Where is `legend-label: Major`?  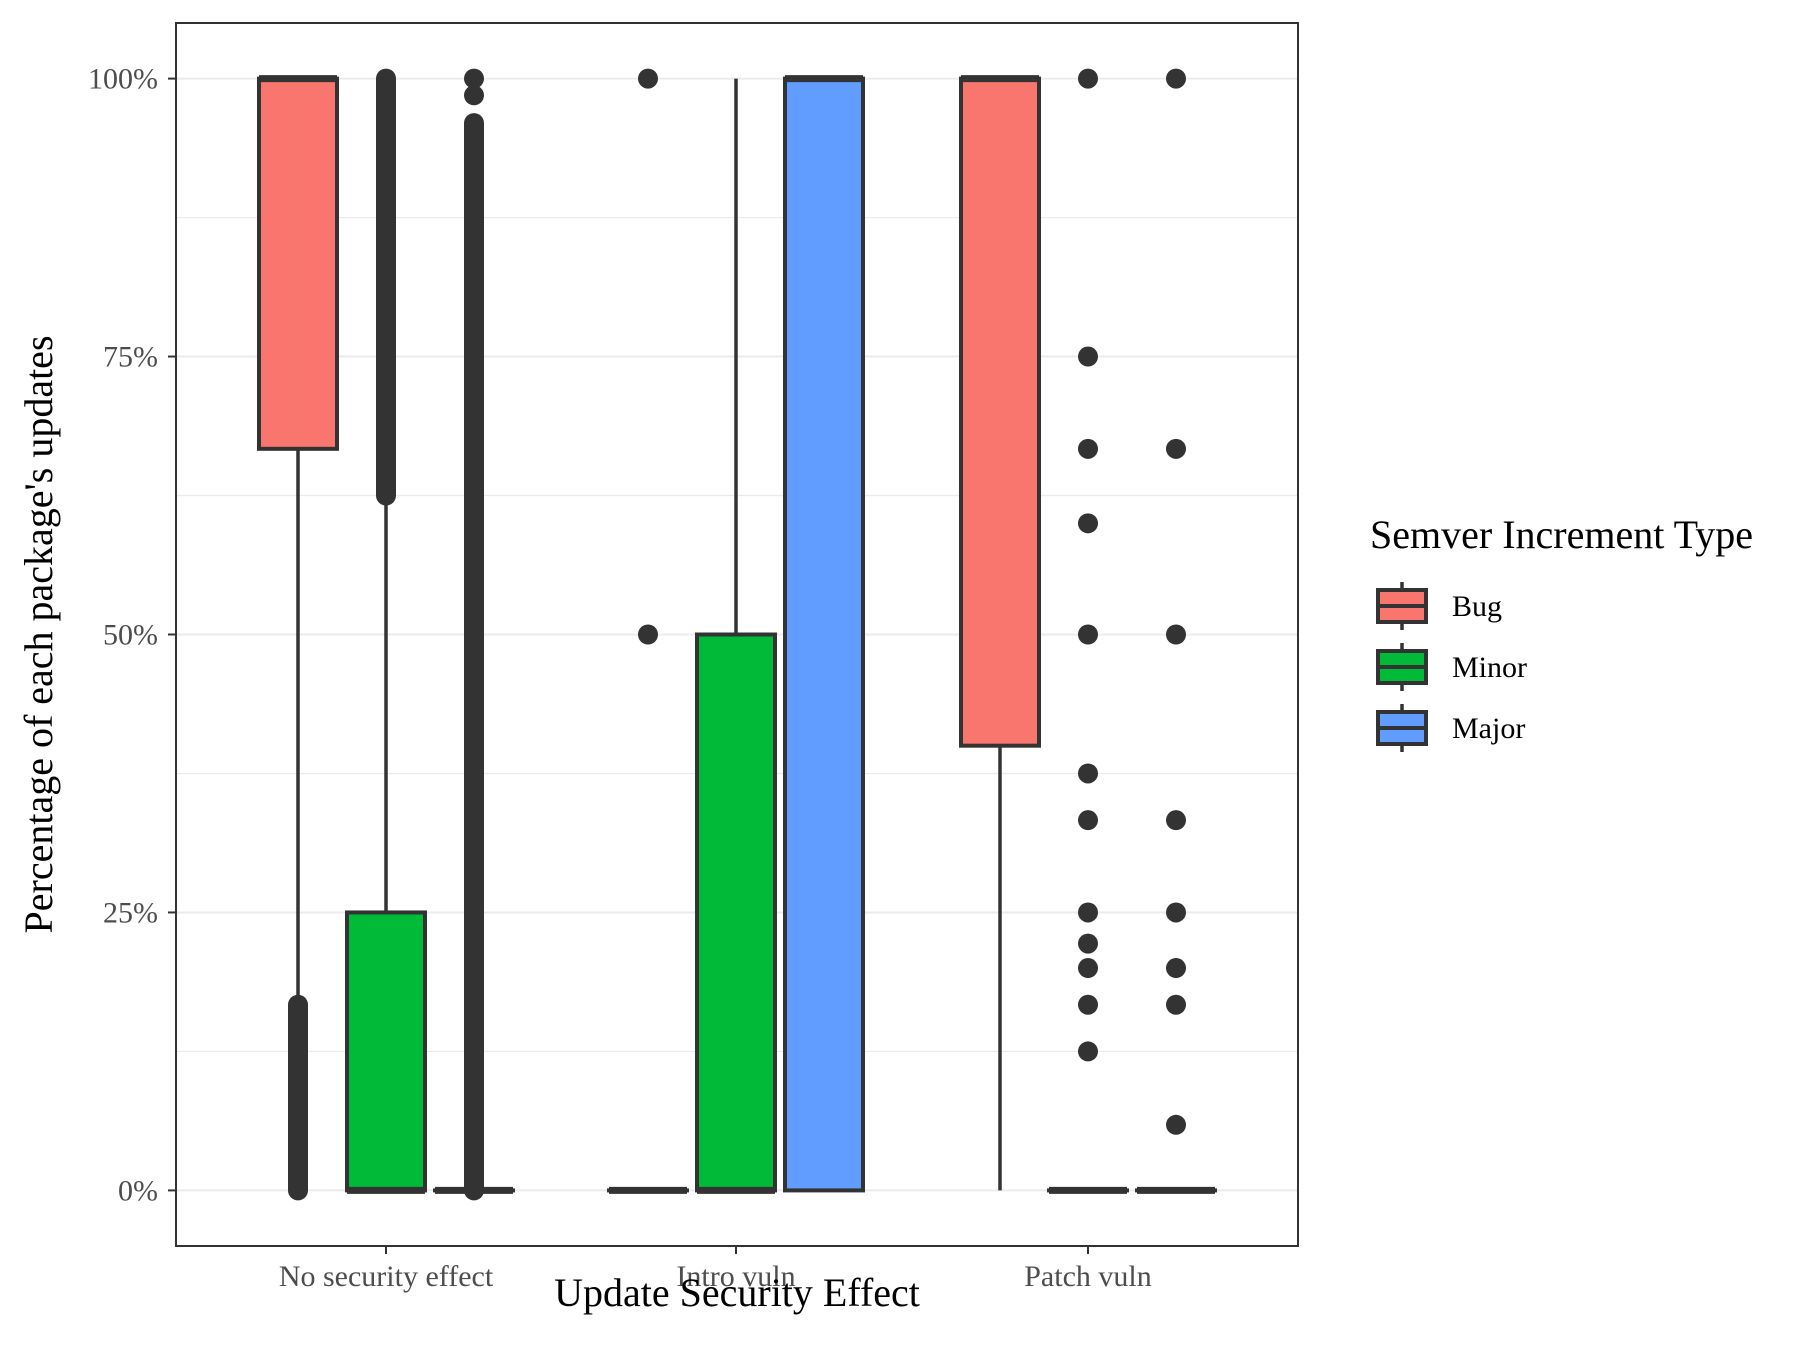 legend-label: Major is located at coordinates (1488, 728).